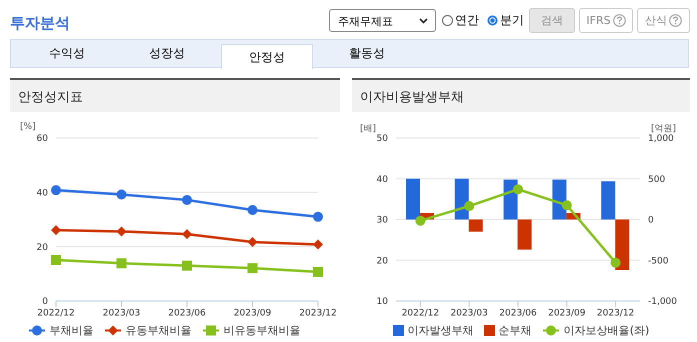 The width and height of the screenshot is (697, 342). Describe the element at coordinates (28, 127) in the screenshot. I see `y-axis-title: [%]` at that location.